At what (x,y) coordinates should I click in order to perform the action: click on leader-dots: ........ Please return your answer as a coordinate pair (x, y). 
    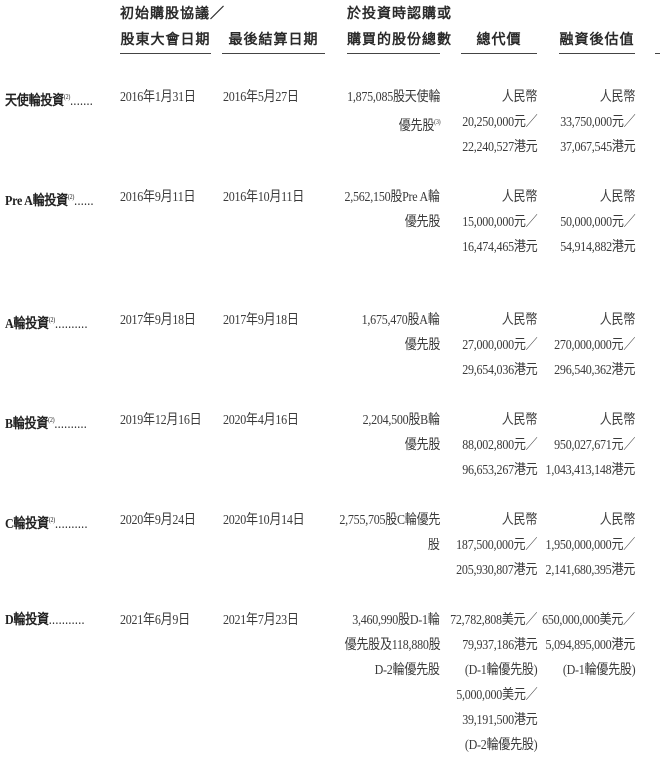
    Looking at the image, I should click on (82, 101).